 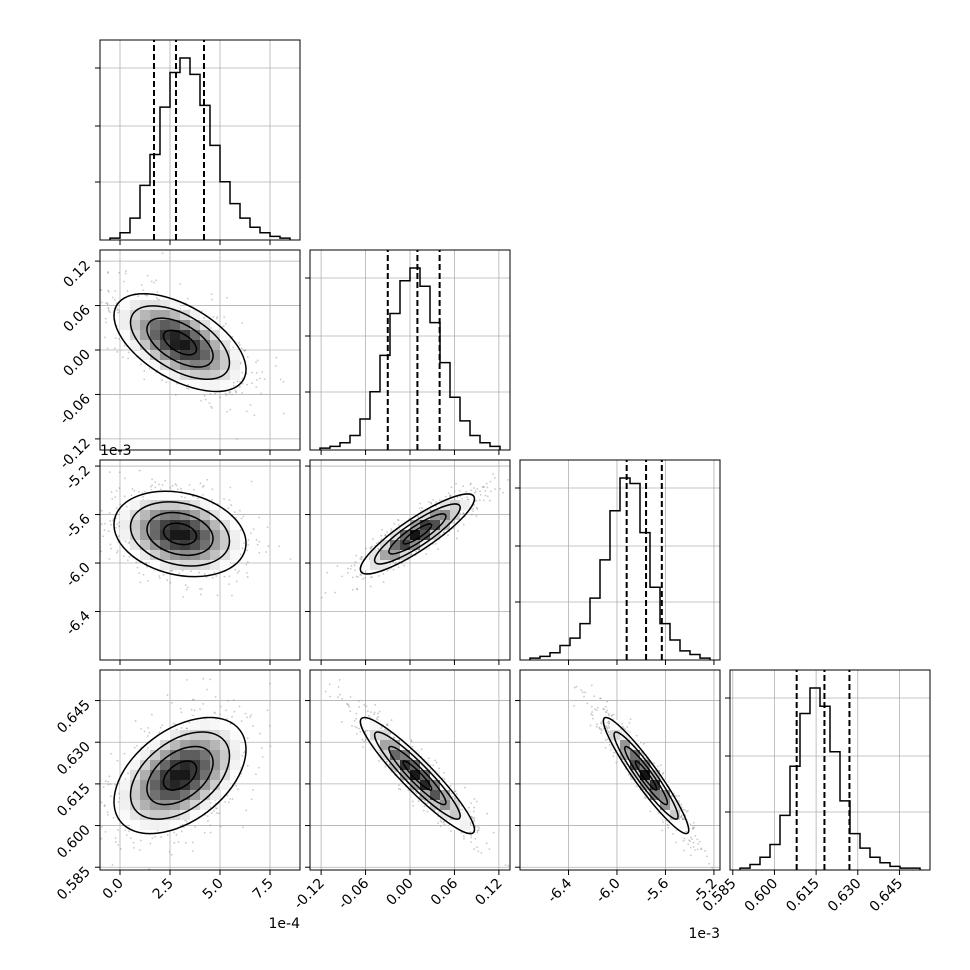 What do you see at coordinates (417, 534) in the screenshot?
I see `contour-line` at bounding box center [417, 534].